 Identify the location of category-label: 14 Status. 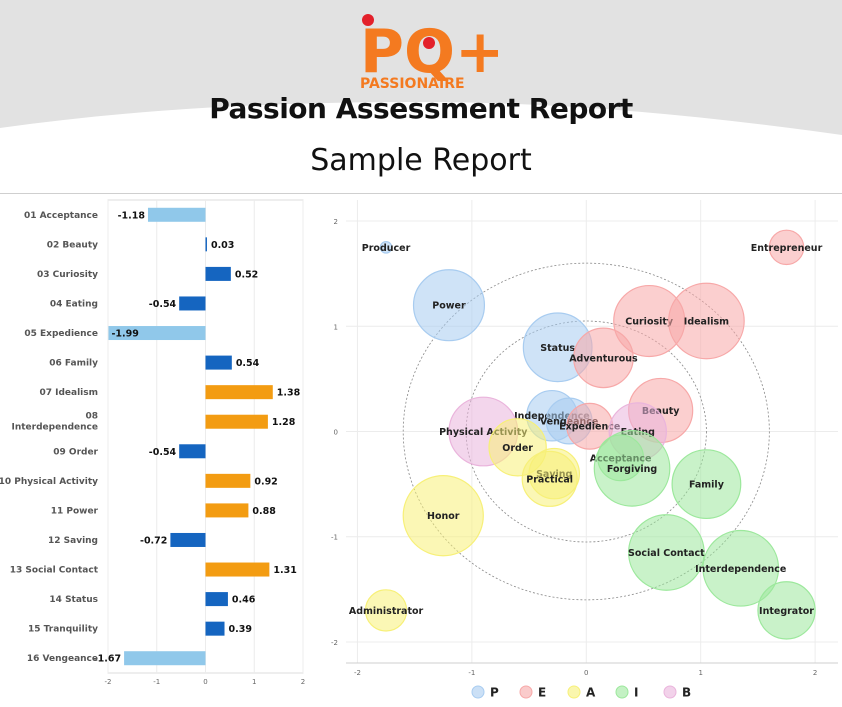
(73, 600).